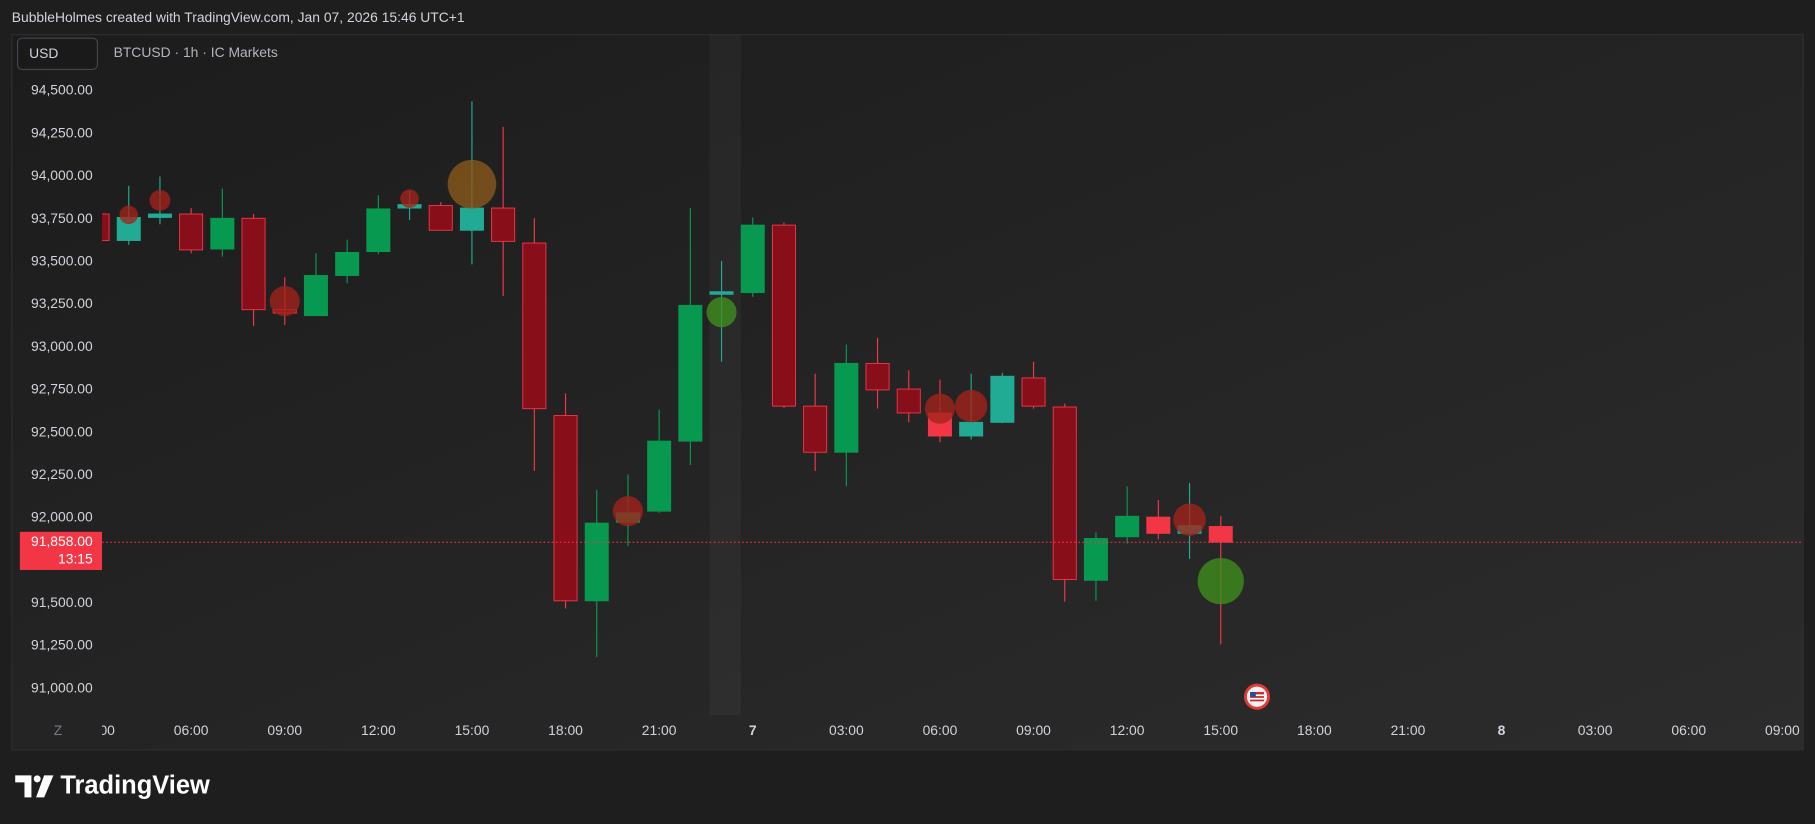  What do you see at coordinates (62, 90) in the screenshot?
I see `y-tick-label: 94,500.00` at bounding box center [62, 90].